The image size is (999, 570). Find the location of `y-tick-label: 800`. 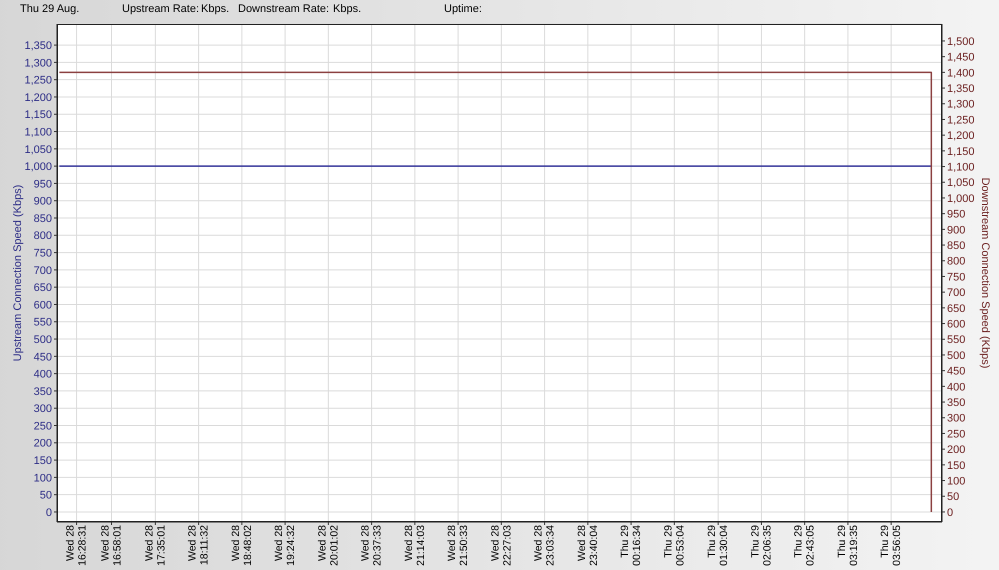

y-tick-label: 800 is located at coordinates (43, 236).